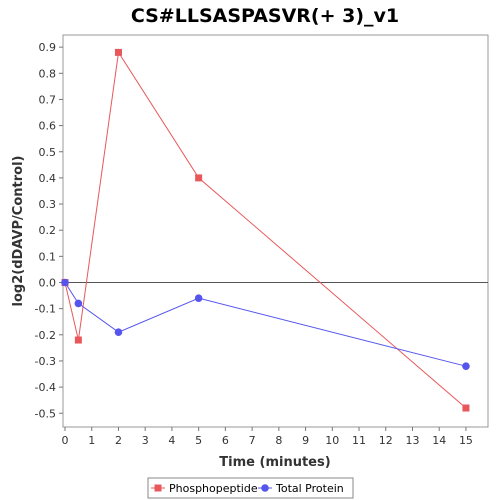  Describe the element at coordinates (171, 440) in the screenshot. I see `x-tick-label: 4` at that location.